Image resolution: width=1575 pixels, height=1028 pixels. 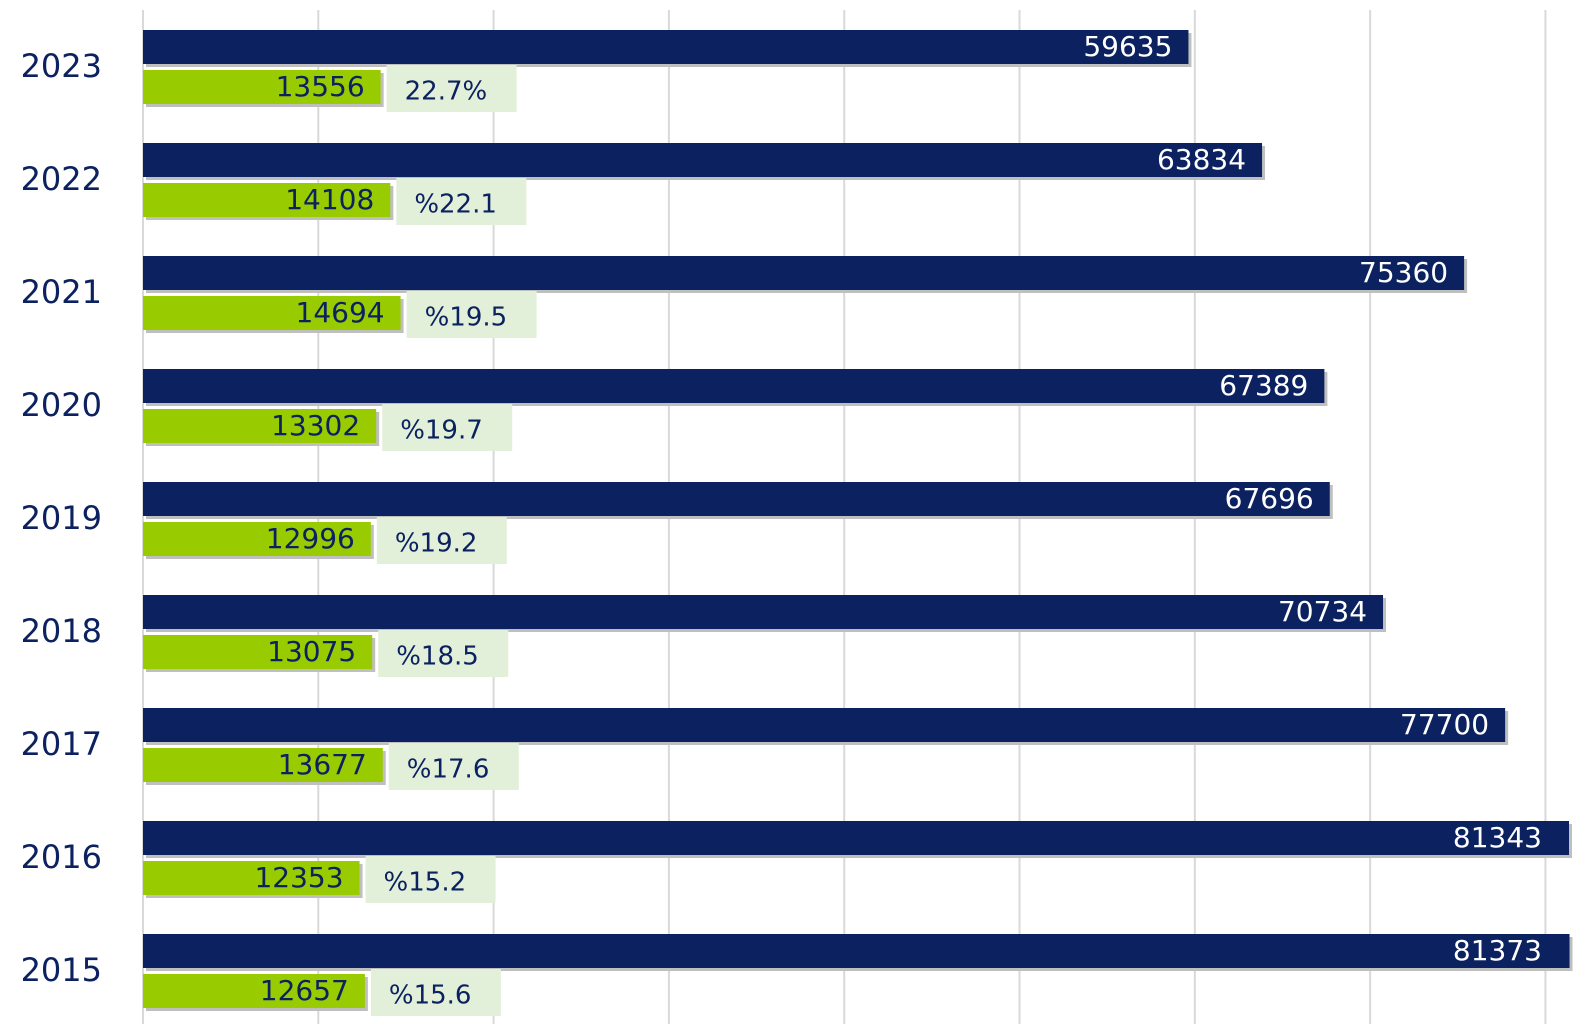 I want to click on data-label: 81343, so click(x=1497, y=837).